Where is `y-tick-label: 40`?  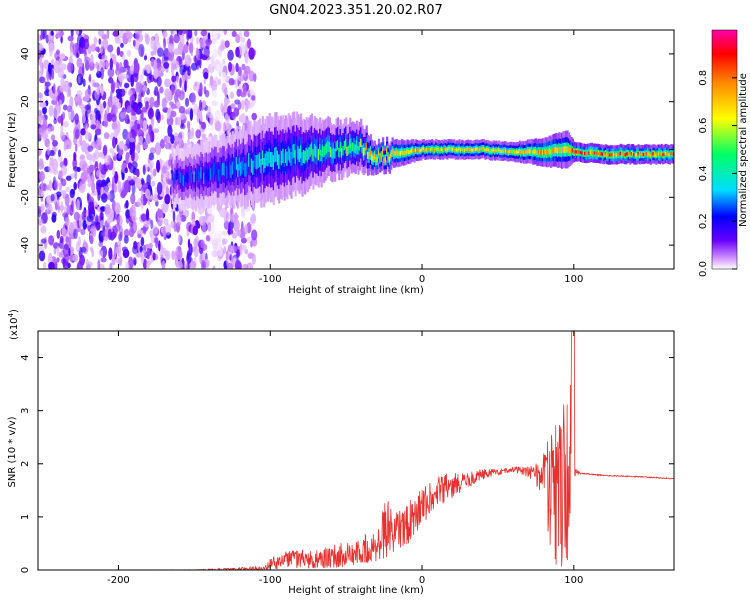
y-tick-label: 40 is located at coordinates (25, 54).